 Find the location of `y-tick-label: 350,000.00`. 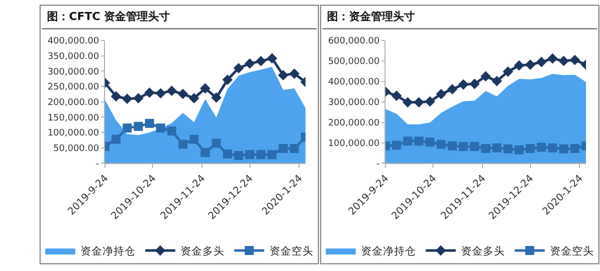

y-tick-label: 350,000.00 is located at coordinates (74, 57).